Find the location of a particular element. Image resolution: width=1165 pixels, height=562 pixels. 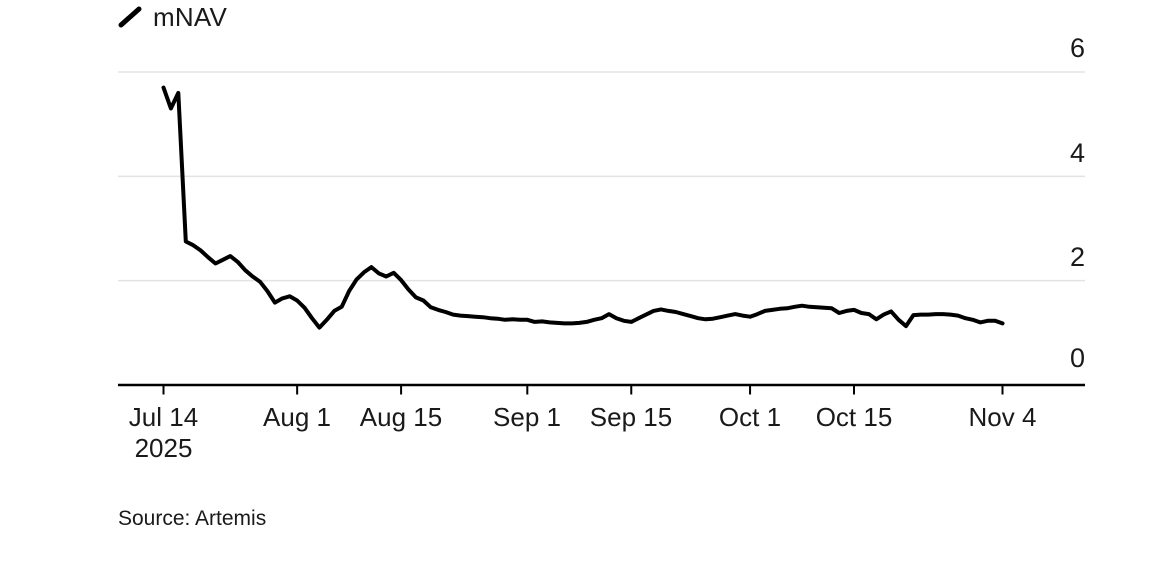

x-axis-label-aug15: Aug 15 is located at coordinates (401, 417).